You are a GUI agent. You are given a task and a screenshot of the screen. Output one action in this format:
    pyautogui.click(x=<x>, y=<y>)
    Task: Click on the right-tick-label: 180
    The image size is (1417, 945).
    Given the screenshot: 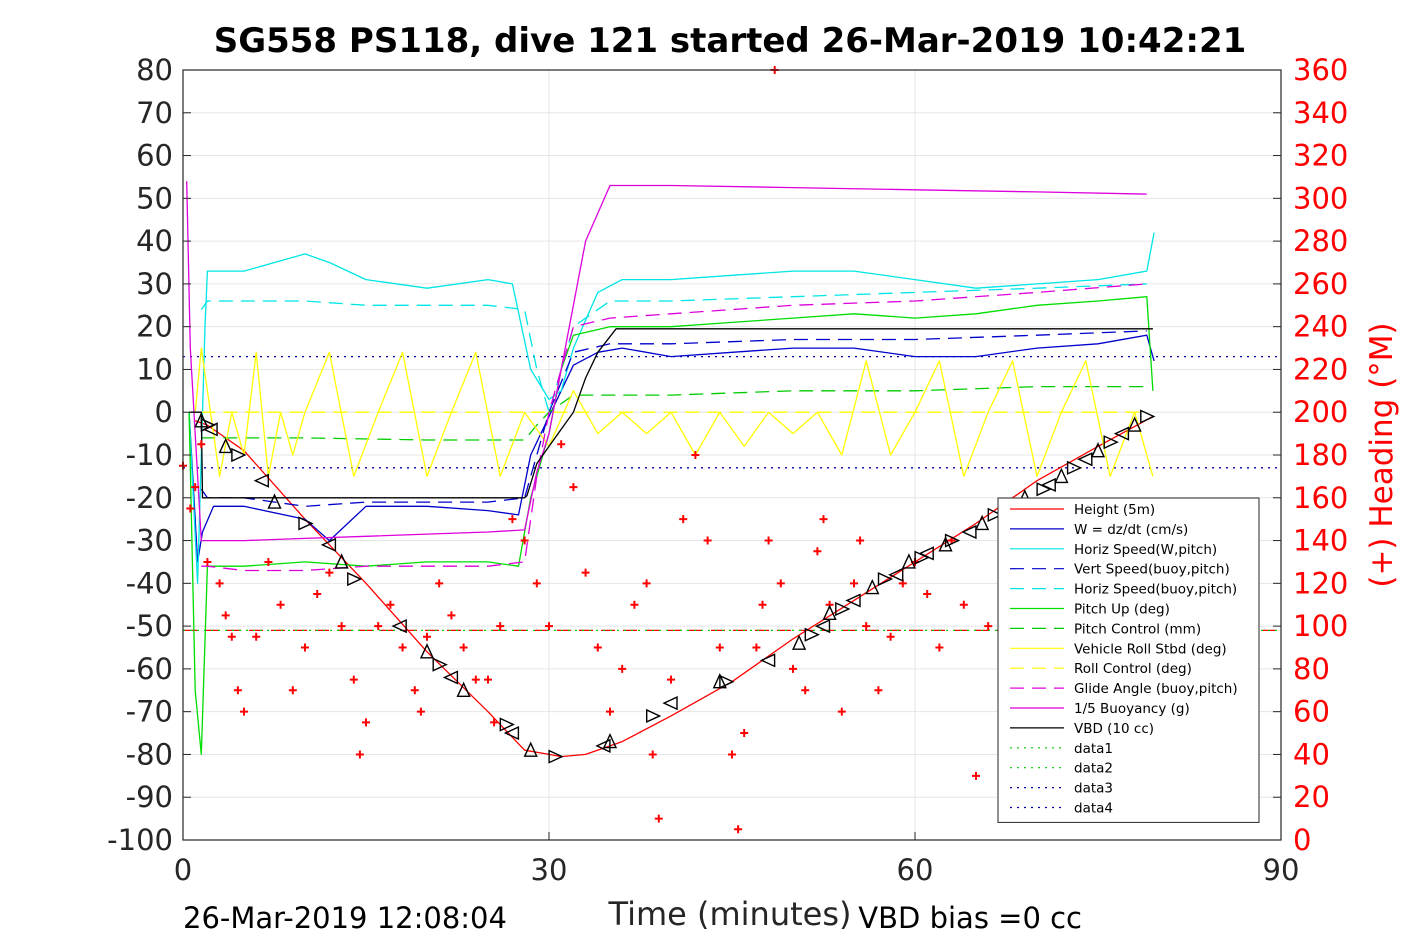 What is the action you would take?
    pyautogui.click(x=1320, y=455)
    